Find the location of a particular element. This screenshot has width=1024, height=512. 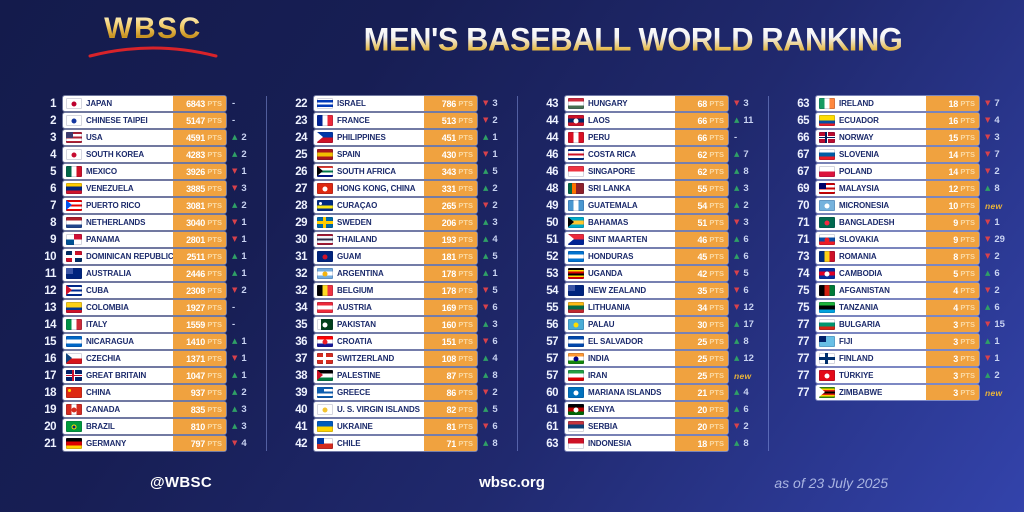

country-name: SOUTH KOREA is located at coordinates (115, 154).